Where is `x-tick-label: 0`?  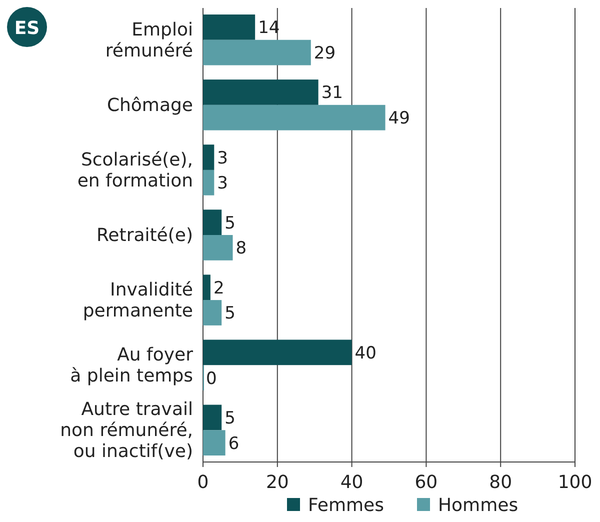
x-tick-label: 0 is located at coordinates (203, 482).